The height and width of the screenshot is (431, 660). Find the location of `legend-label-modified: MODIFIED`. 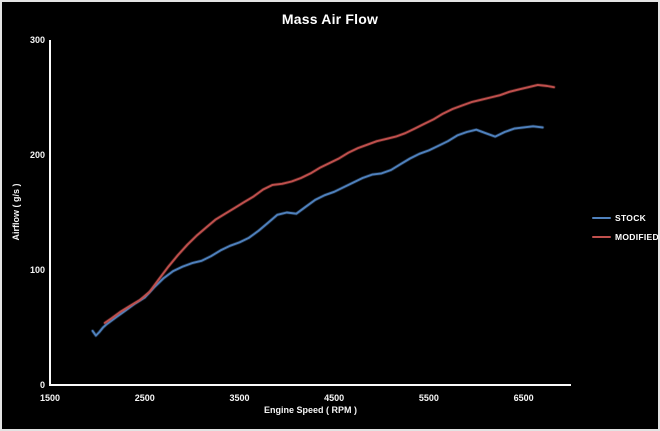

legend-label-modified: MODIFIED is located at coordinates (637, 237).